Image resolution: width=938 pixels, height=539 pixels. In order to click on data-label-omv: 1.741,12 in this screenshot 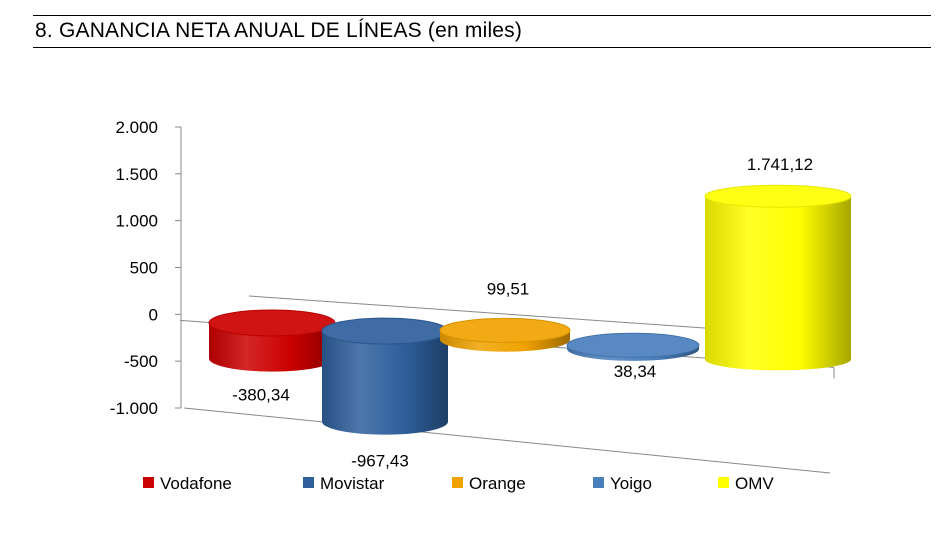, I will do `click(780, 164)`.